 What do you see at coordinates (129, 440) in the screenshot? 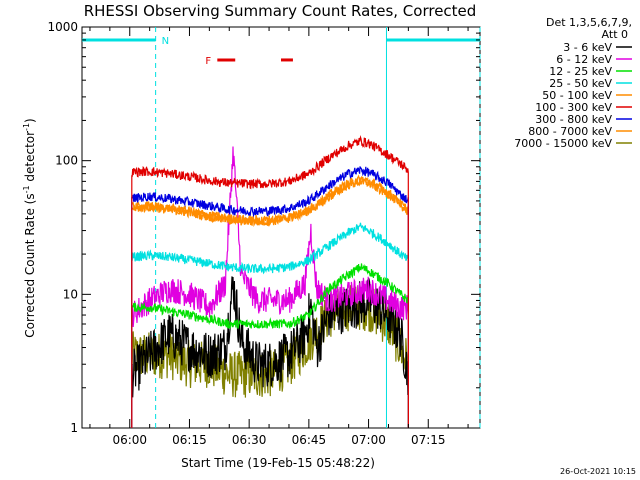
I see `x-tick-label: 06:00` at bounding box center [129, 440].